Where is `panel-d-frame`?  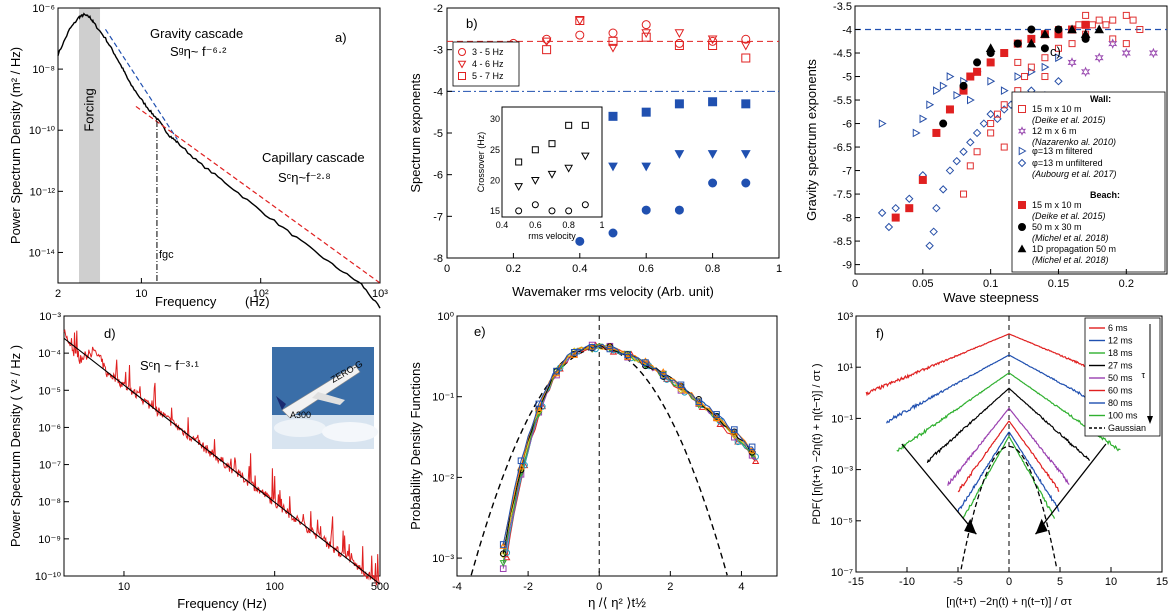
panel-d-frame is located at coordinates (222, 446).